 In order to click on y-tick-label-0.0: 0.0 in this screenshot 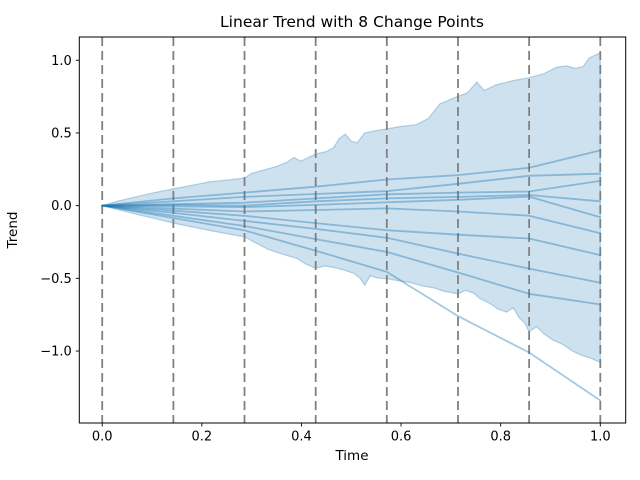, I will do `click(61, 206)`.